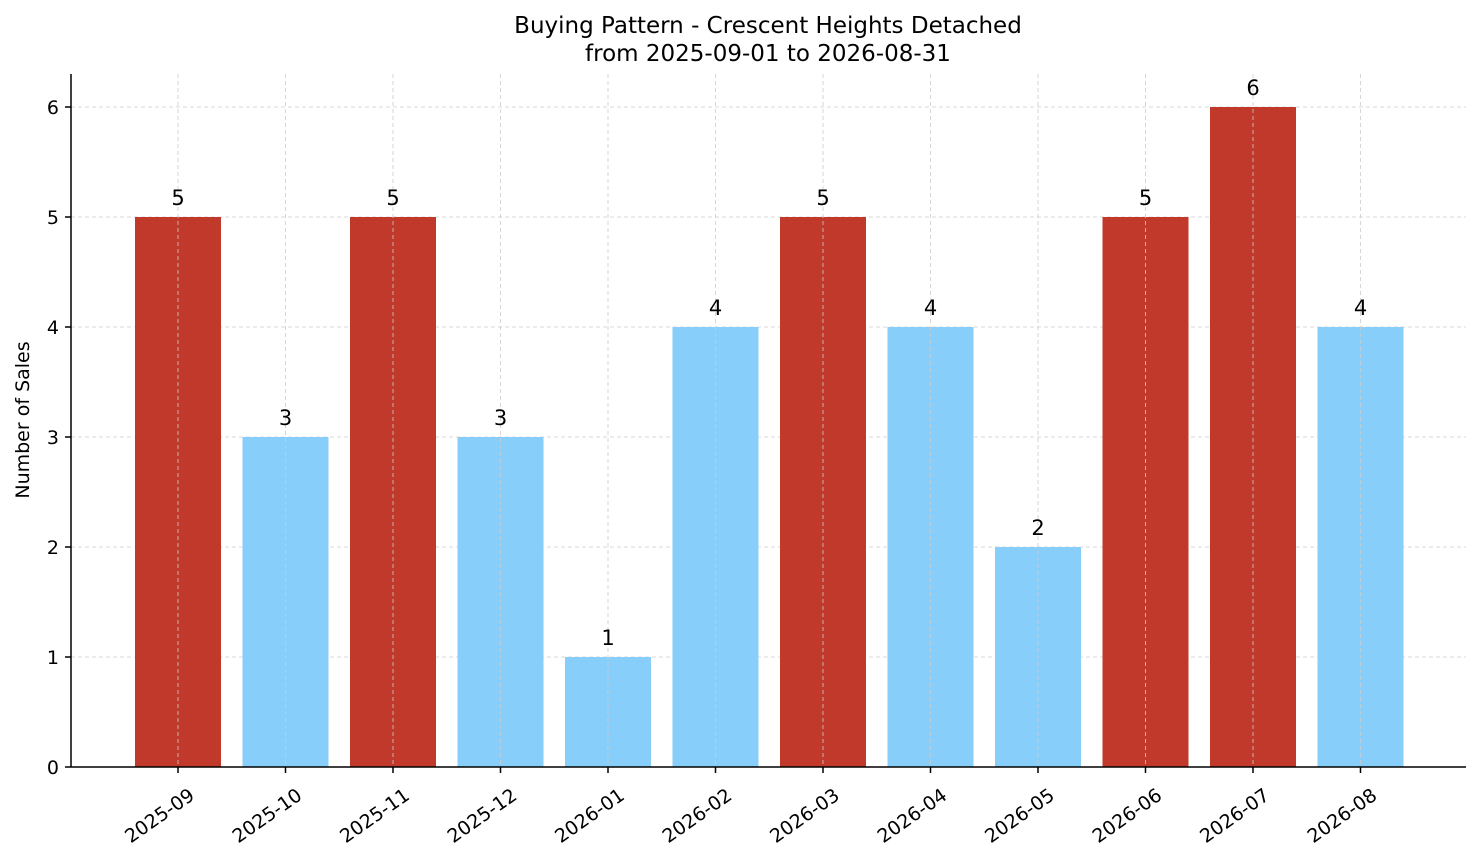 This screenshot has width=1481, height=863. Describe the element at coordinates (768, 54) in the screenshot. I see `chart-subtitle: from 2025-09-01 to 2026-08-31` at that location.